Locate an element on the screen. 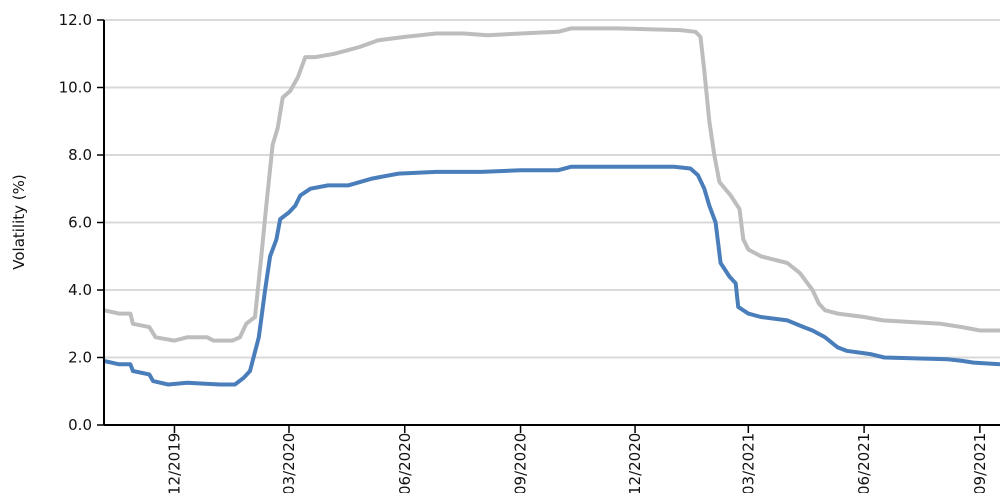 The width and height of the screenshot is (1000, 493). x-tick-label: 03/2021 is located at coordinates (748, 463).